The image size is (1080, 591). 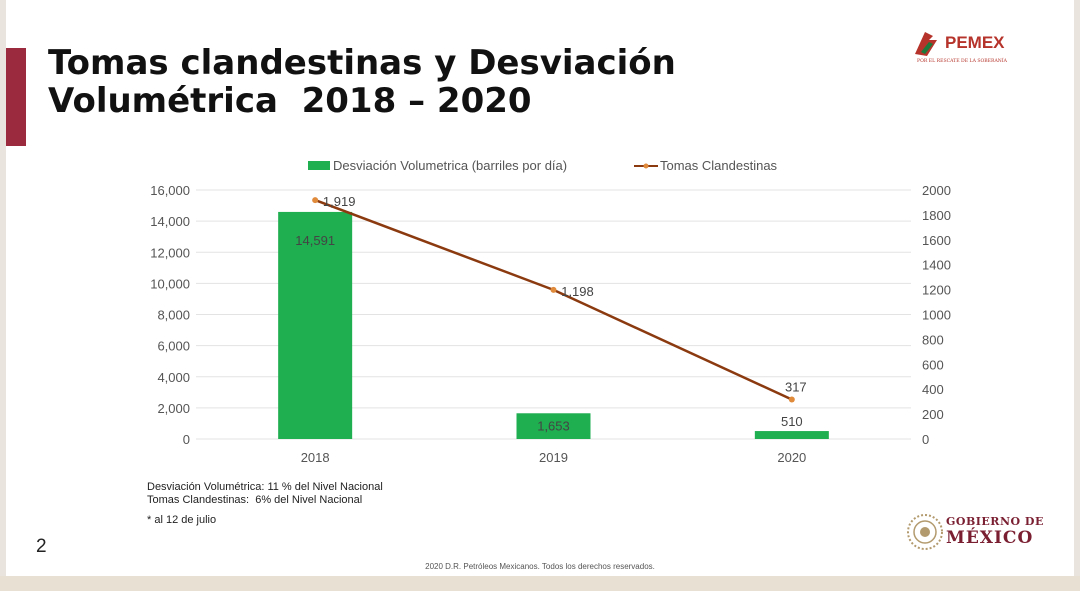 What do you see at coordinates (933, 389) in the screenshot?
I see `right-tick-label: 400` at bounding box center [933, 389].